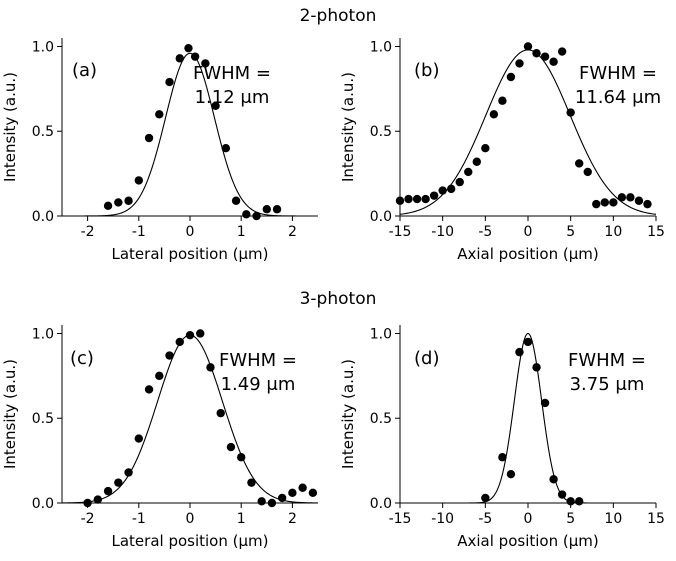  Describe the element at coordinates (618, 97) in the screenshot. I see `fwhm-value: 11.64 μm` at that location.